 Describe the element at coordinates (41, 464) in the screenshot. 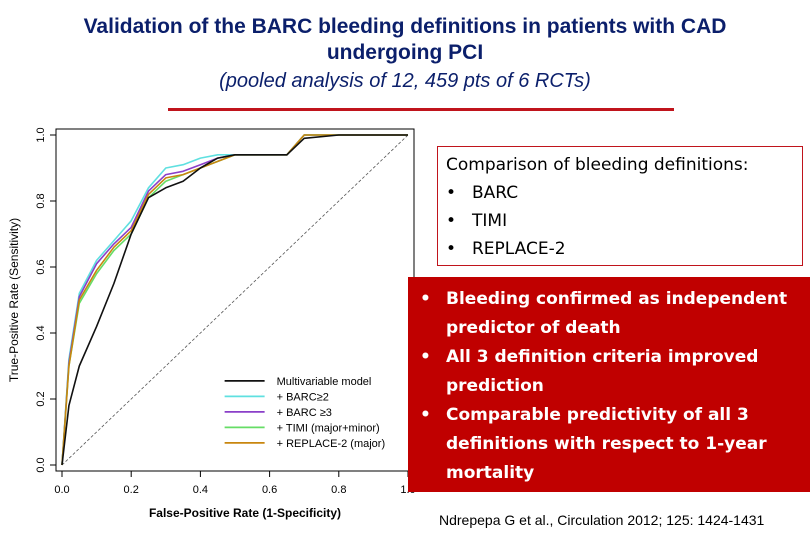

I see `y-tick-label: 0.0` at that location.